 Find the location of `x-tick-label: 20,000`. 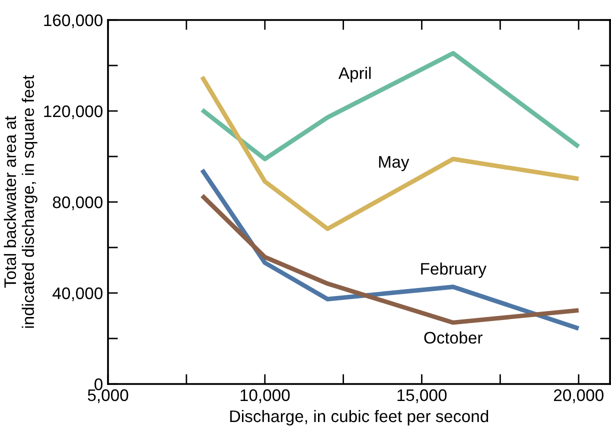

x-tick-label: 20,000 is located at coordinates (579, 396).